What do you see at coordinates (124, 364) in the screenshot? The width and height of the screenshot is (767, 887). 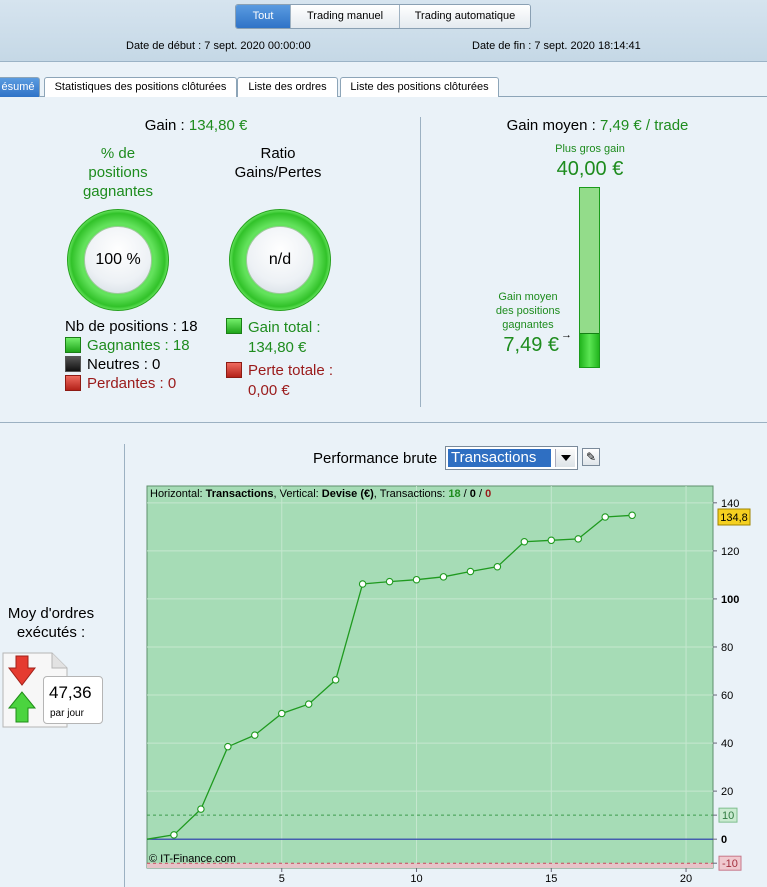 I see `neutres-count: Neutres : 0` at bounding box center [124, 364].